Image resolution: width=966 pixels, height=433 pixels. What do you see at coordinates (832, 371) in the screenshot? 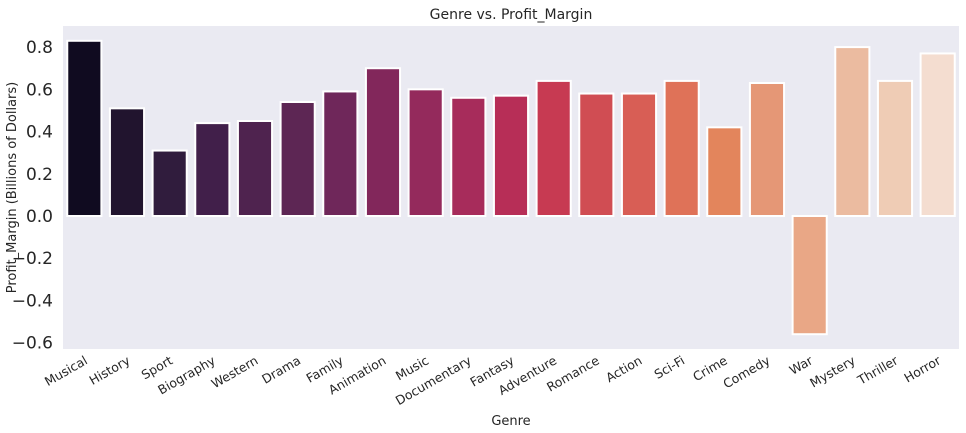
I see `x-tick-label: Mystery` at bounding box center [832, 371].